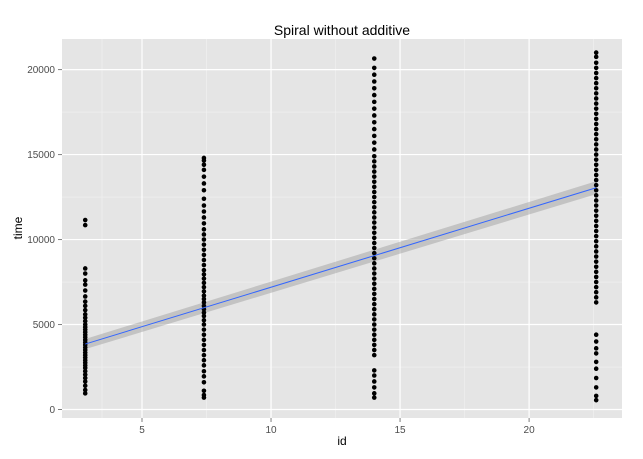 The height and width of the screenshot is (459, 643). Describe the element at coordinates (18, 227) in the screenshot. I see `y-axis-title: time` at that location.